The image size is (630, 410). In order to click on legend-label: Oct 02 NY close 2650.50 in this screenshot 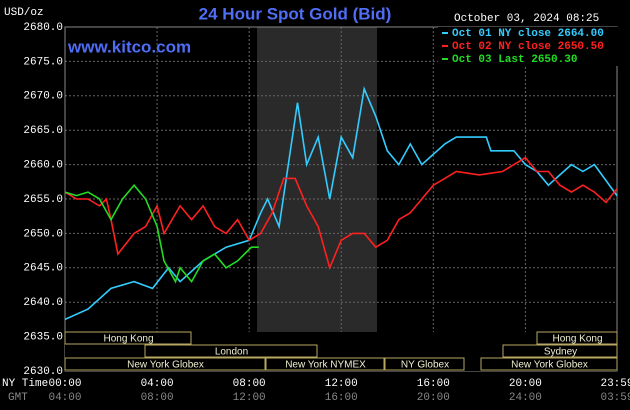, I will do `click(528, 47)`.